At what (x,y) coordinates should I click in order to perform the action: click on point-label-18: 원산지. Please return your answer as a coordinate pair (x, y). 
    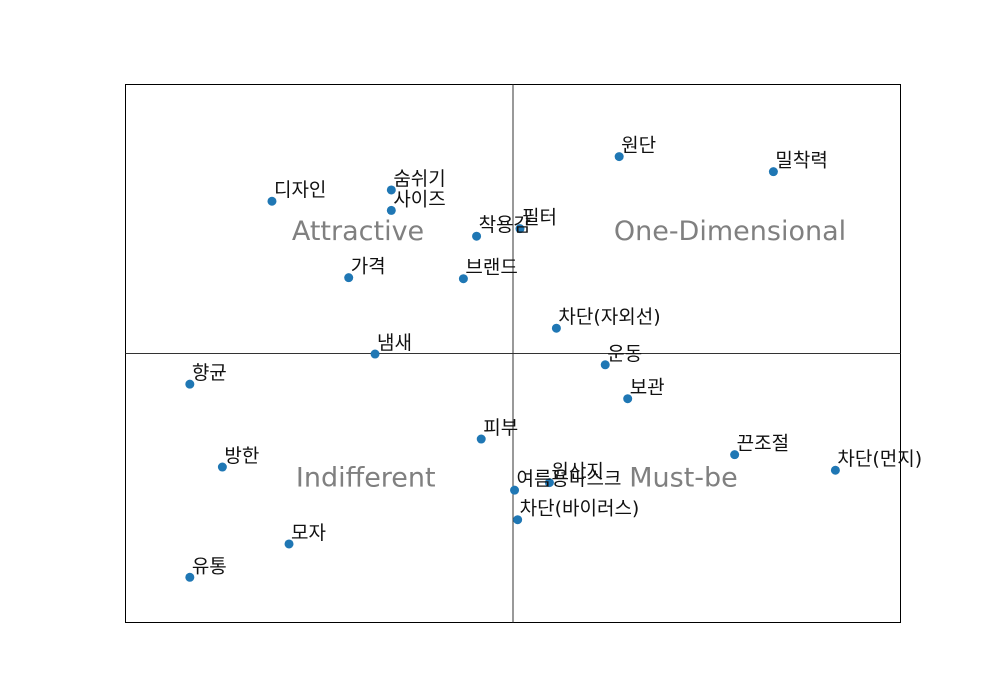
    Looking at the image, I should click on (577, 472).